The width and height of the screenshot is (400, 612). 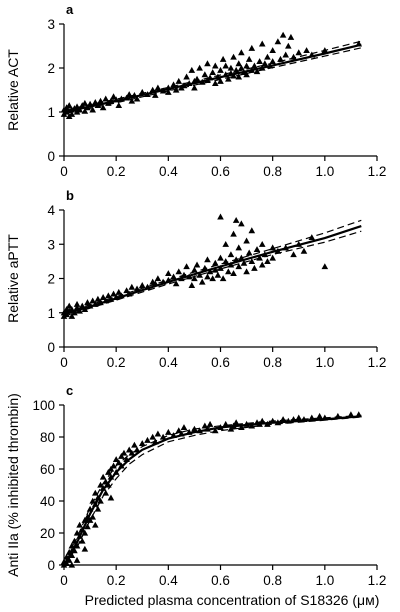 I want to click on x-tick-label-c: 0.4, so click(x=168, y=580).